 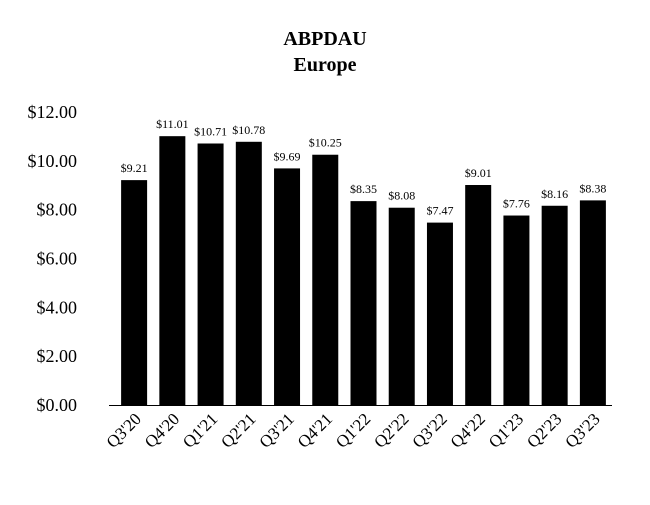 I want to click on y-axis-ticks: $0.00 $2.00 $4.00 $6.00 $8.00 $10.00 $12.00, so click(x=53, y=258).